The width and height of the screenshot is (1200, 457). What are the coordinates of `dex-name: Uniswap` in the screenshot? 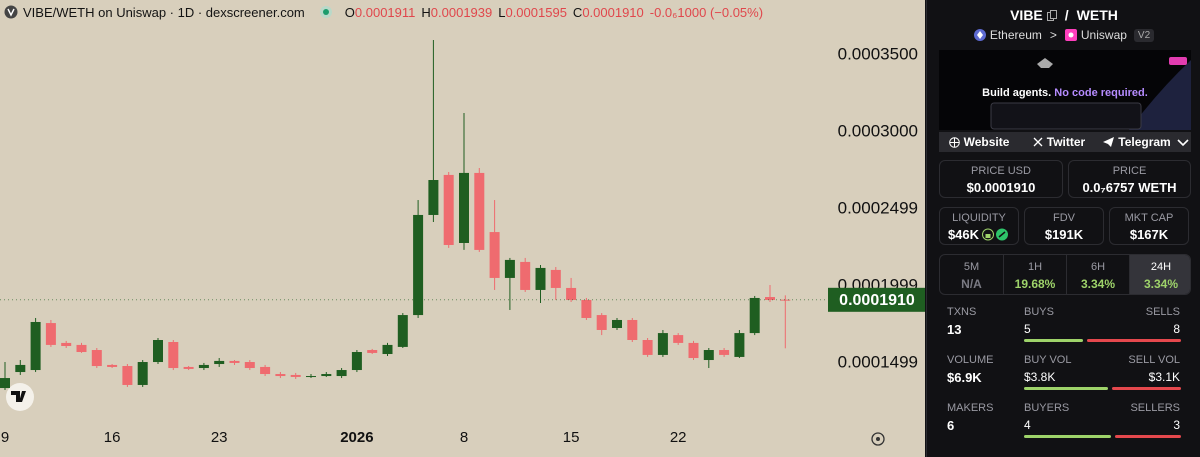 It's located at (1103, 35).